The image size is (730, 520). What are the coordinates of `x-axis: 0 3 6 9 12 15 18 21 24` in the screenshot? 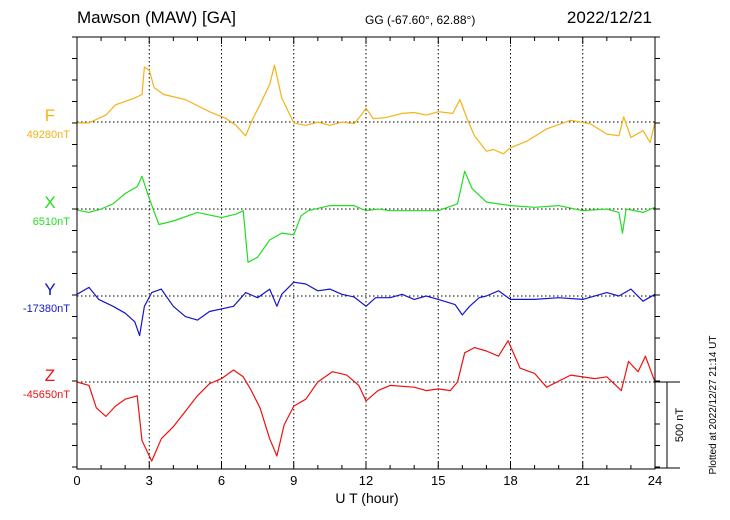 It's located at (367, 480).